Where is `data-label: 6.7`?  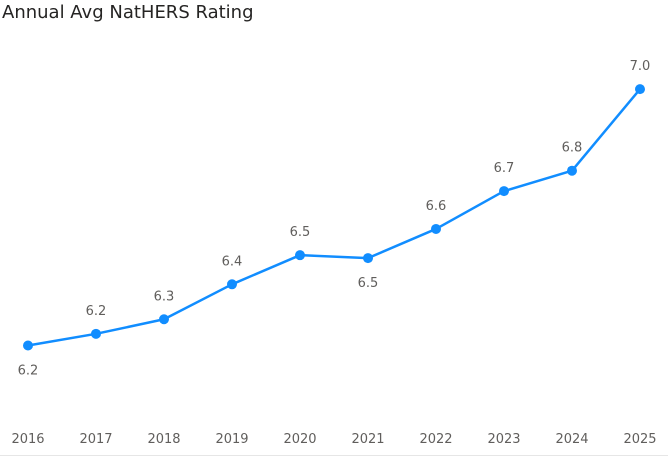 data-label: 6.7 is located at coordinates (504, 168).